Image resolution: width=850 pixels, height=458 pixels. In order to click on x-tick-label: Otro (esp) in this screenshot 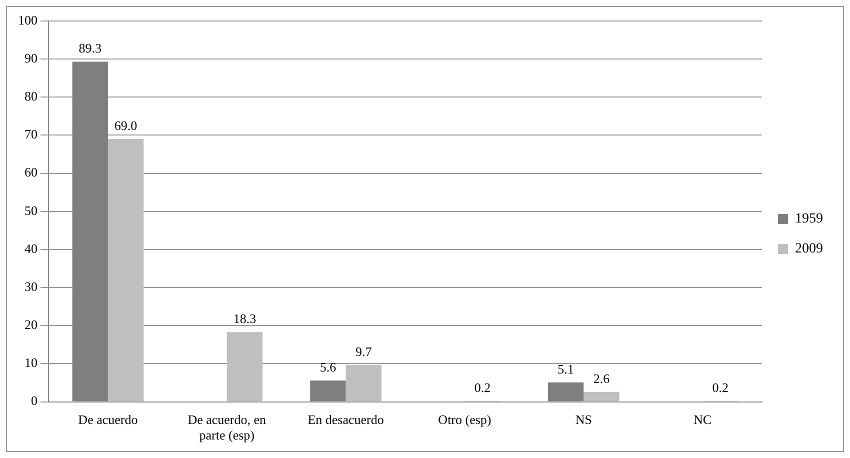, I will do `click(465, 420)`.